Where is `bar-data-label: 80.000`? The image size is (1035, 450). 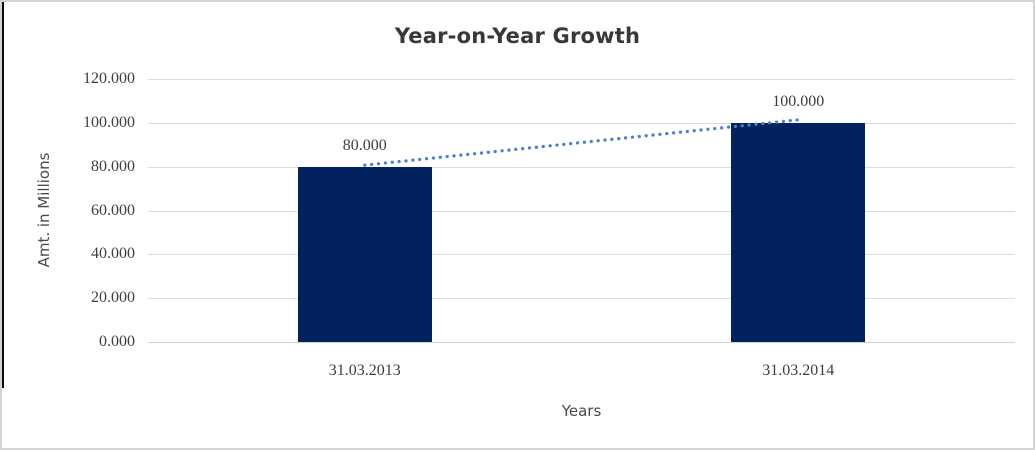 bar-data-label: 80.000 is located at coordinates (364, 145).